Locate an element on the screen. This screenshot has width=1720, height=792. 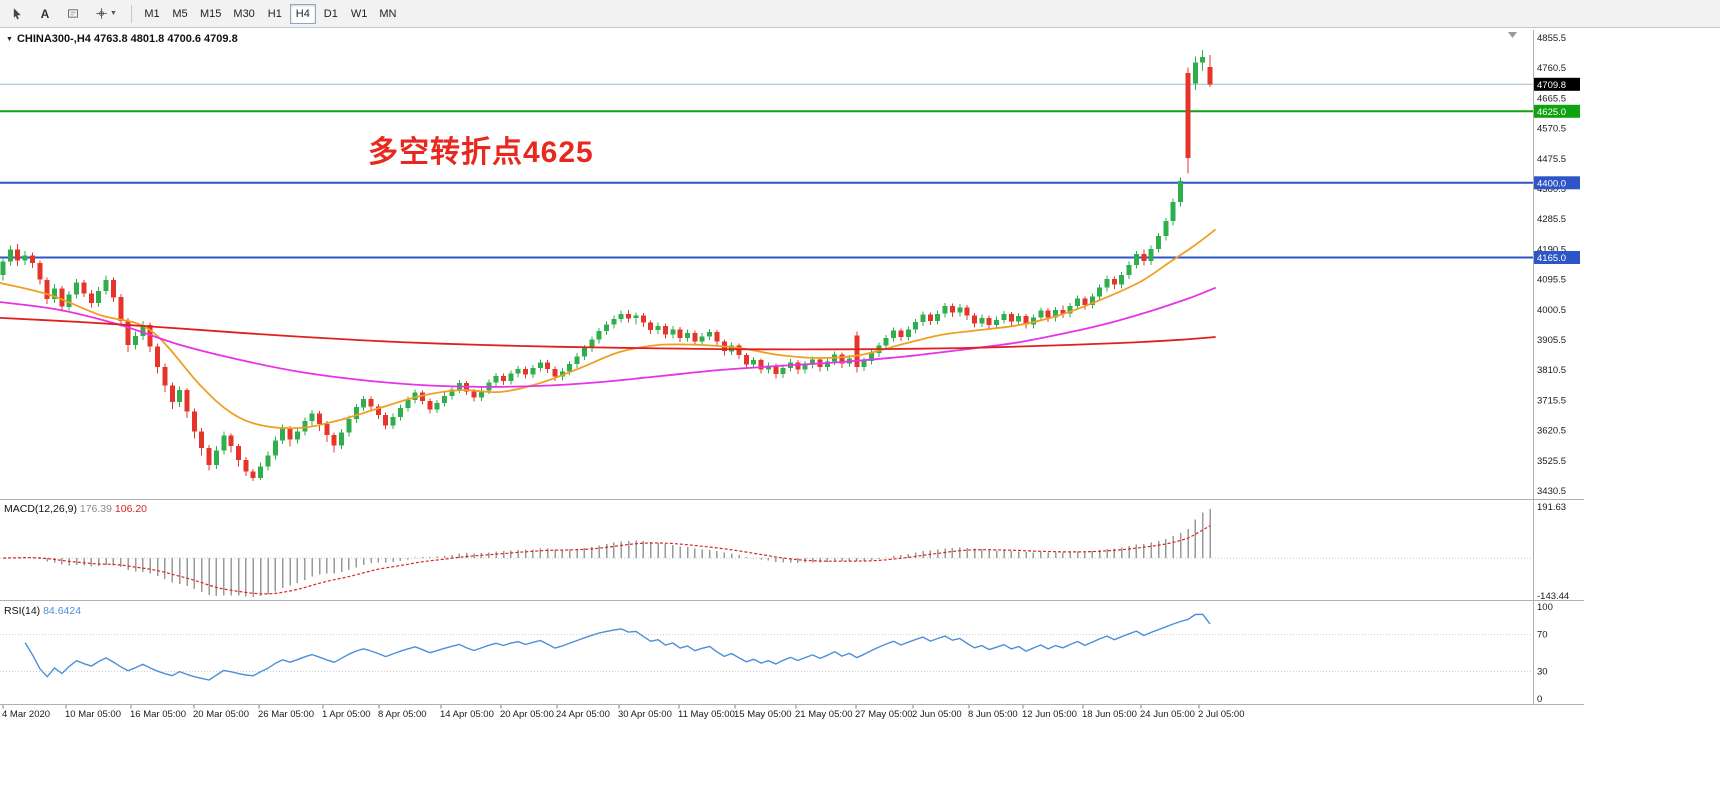
price-axis-label: 3715.5 is located at coordinates (1551, 400).